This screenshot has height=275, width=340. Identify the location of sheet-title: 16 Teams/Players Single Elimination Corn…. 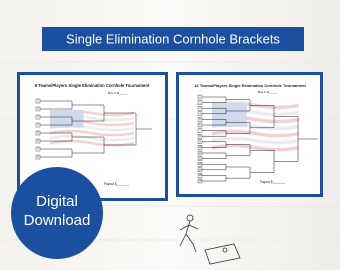
(250, 85).